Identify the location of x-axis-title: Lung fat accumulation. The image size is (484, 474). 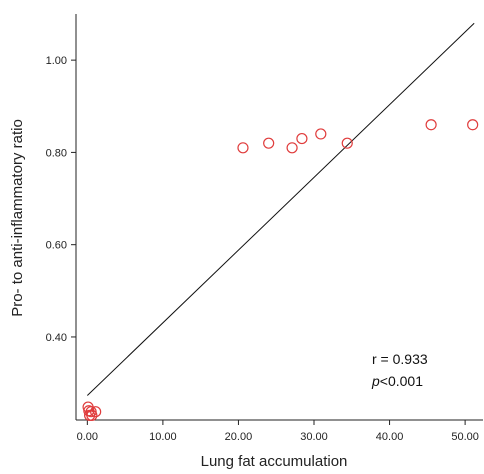
(274, 461).